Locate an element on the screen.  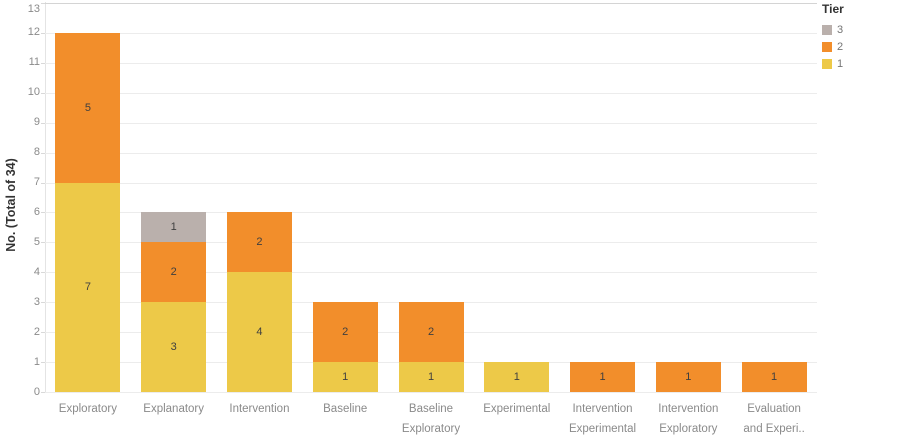
bar-segment-tier-1: 7 is located at coordinates (88, 287).